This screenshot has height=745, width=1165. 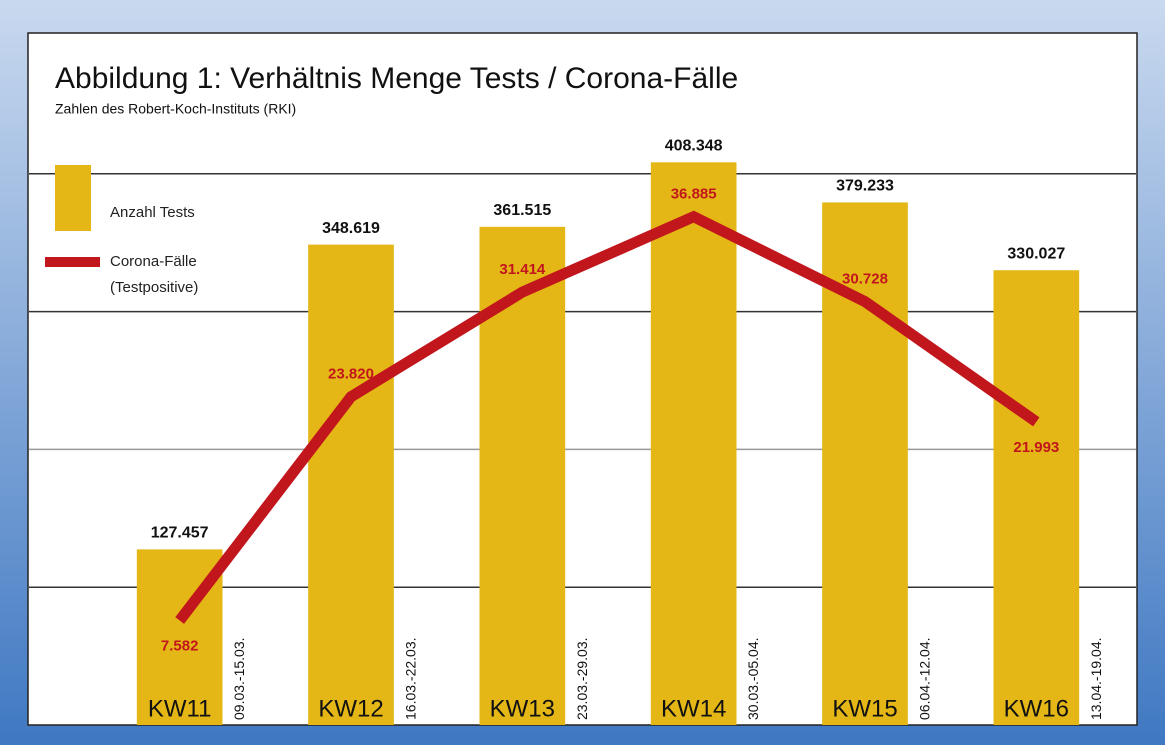 I want to click on x-tick-label: KW11, so click(x=180, y=708).